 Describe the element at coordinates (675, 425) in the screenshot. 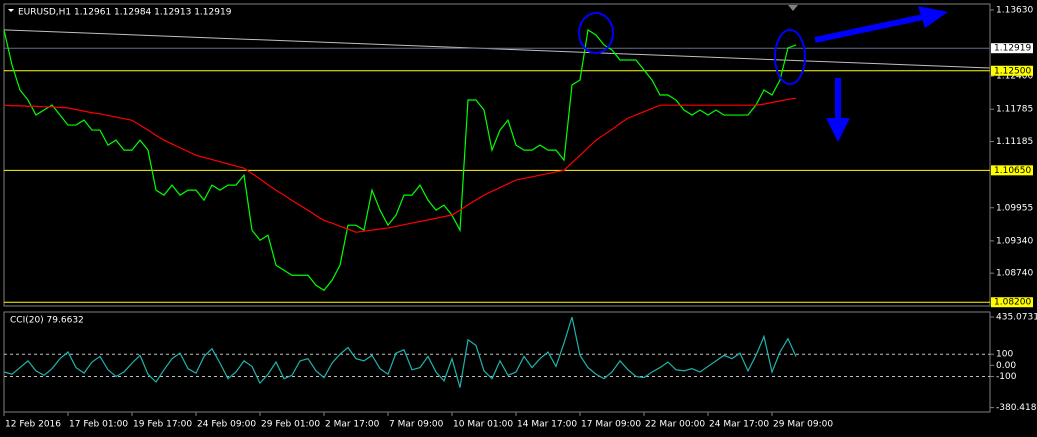

I see `x-tick-label: 22 Mar 00:00` at that location.